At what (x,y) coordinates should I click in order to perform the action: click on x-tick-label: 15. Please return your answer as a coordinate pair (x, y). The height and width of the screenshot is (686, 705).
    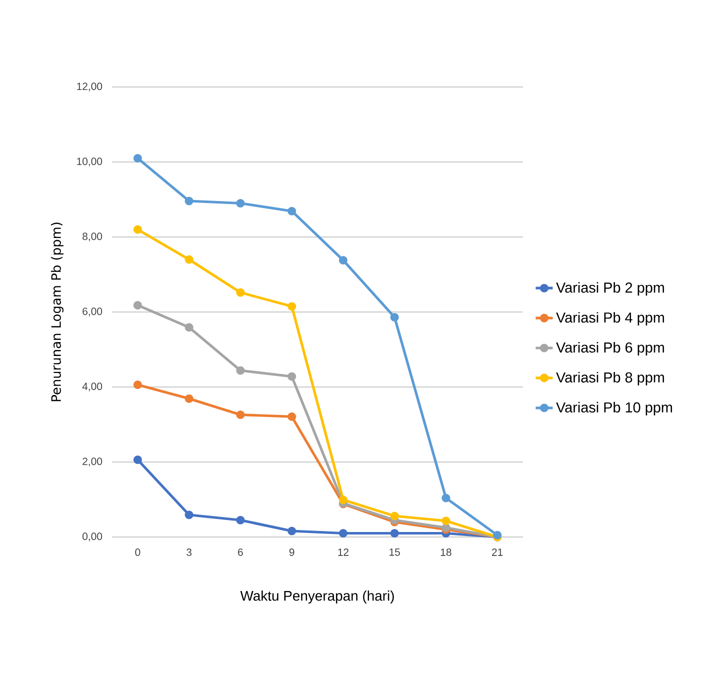
    Looking at the image, I should click on (395, 552).